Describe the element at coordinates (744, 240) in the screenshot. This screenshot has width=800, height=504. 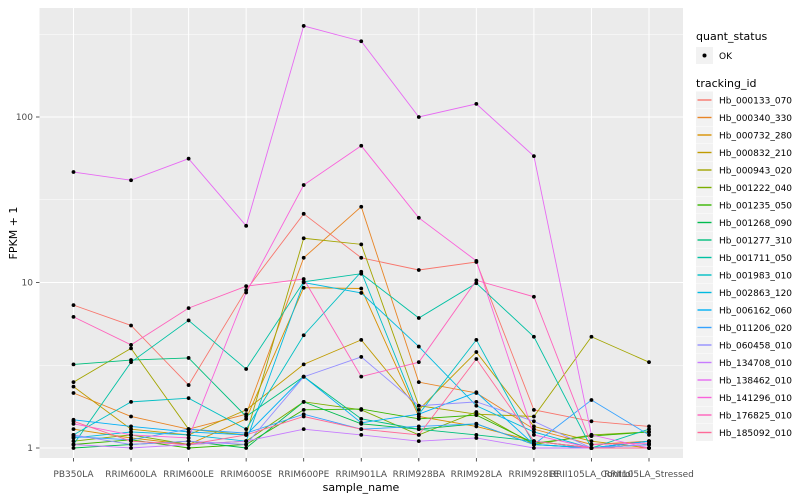
I see `legend-item-Hb_001277_310: Hb_001277_310` at that location.